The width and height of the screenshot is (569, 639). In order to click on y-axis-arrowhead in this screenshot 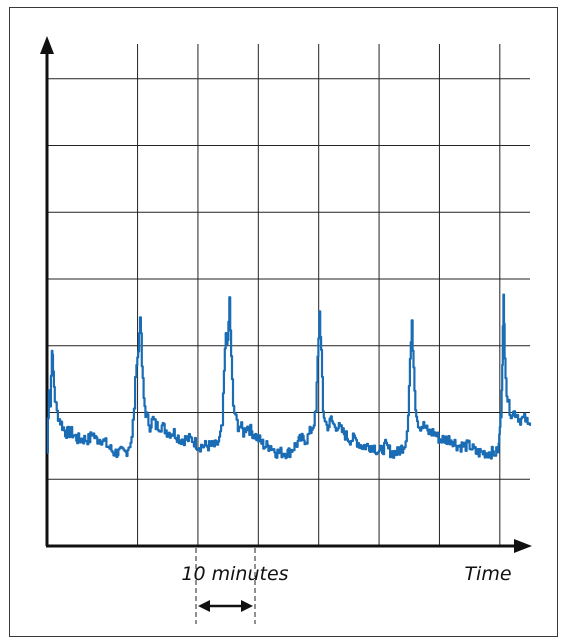, I will do `click(47, 45)`.